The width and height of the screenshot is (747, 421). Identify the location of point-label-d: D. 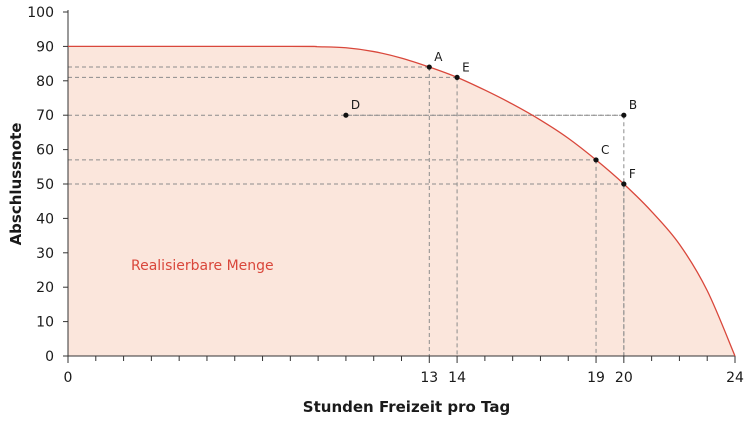
(355, 105).